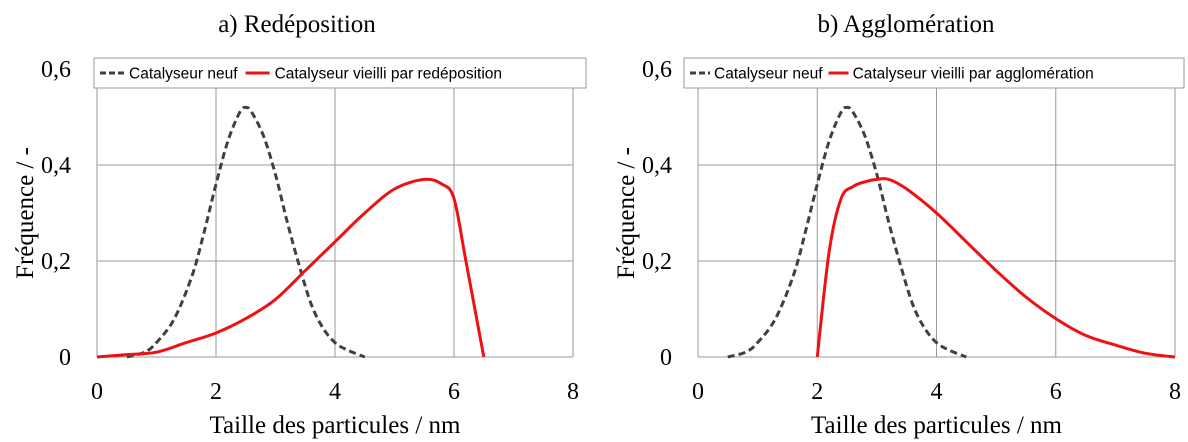  I want to click on legend-label: Catalyseur vieilli par agglomération, so click(973, 74).